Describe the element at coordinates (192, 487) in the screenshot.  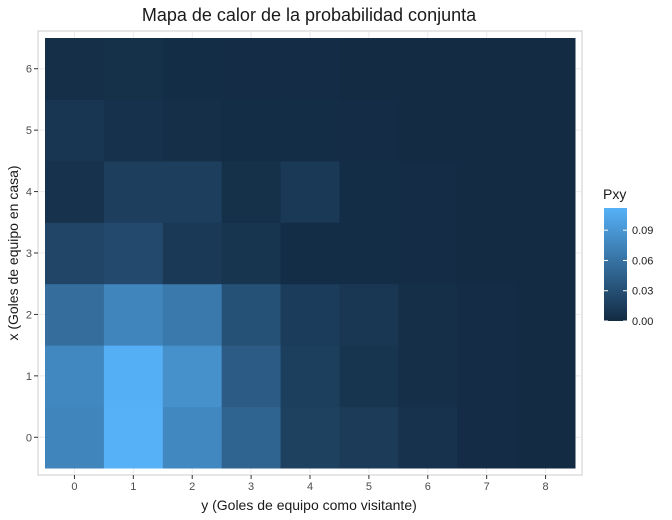
I see `x-tick-label: 2` at that location.